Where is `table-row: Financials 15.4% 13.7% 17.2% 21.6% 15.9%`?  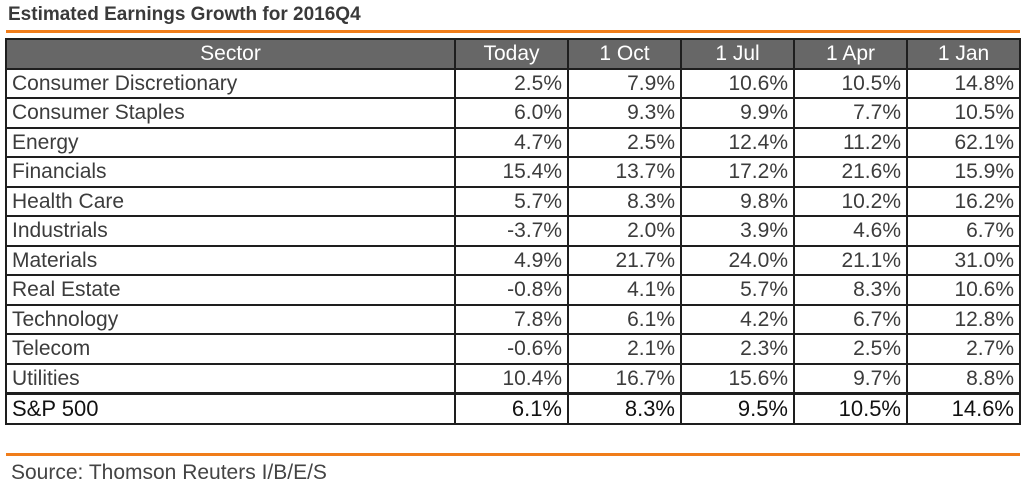
table-row: Financials 15.4% 13.7% 17.2% 21.6% 15.9% is located at coordinates (513, 172).